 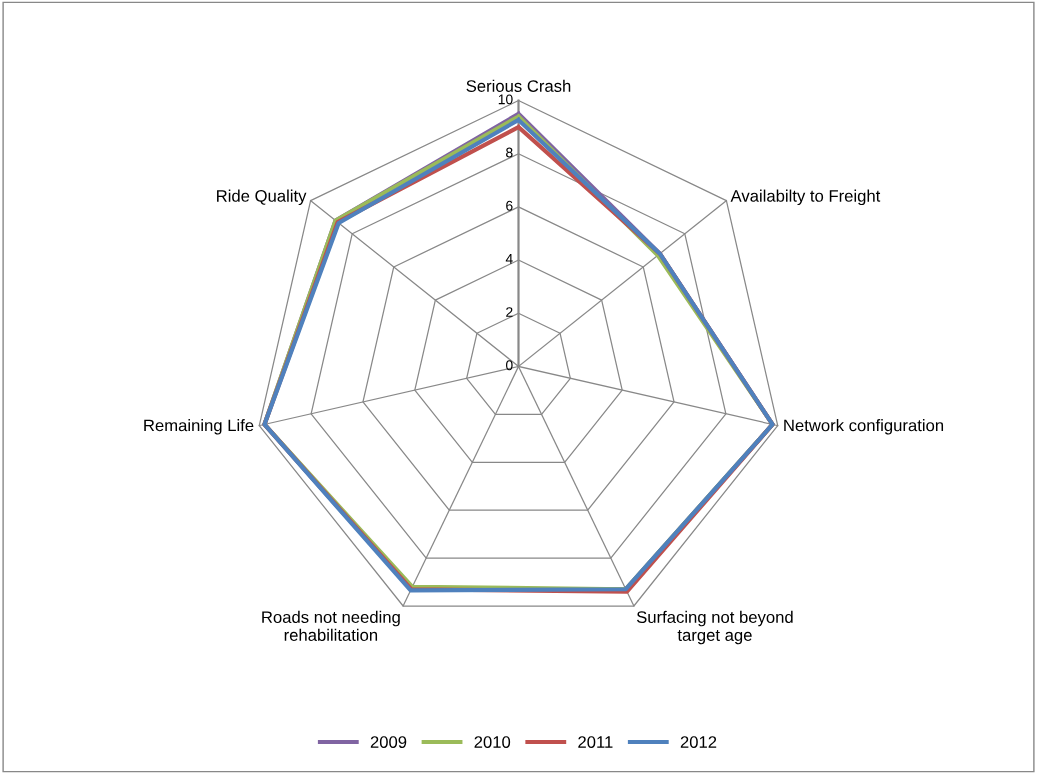 What do you see at coordinates (509, 312) in the screenshot?
I see `y-tick-label: 2` at bounding box center [509, 312].